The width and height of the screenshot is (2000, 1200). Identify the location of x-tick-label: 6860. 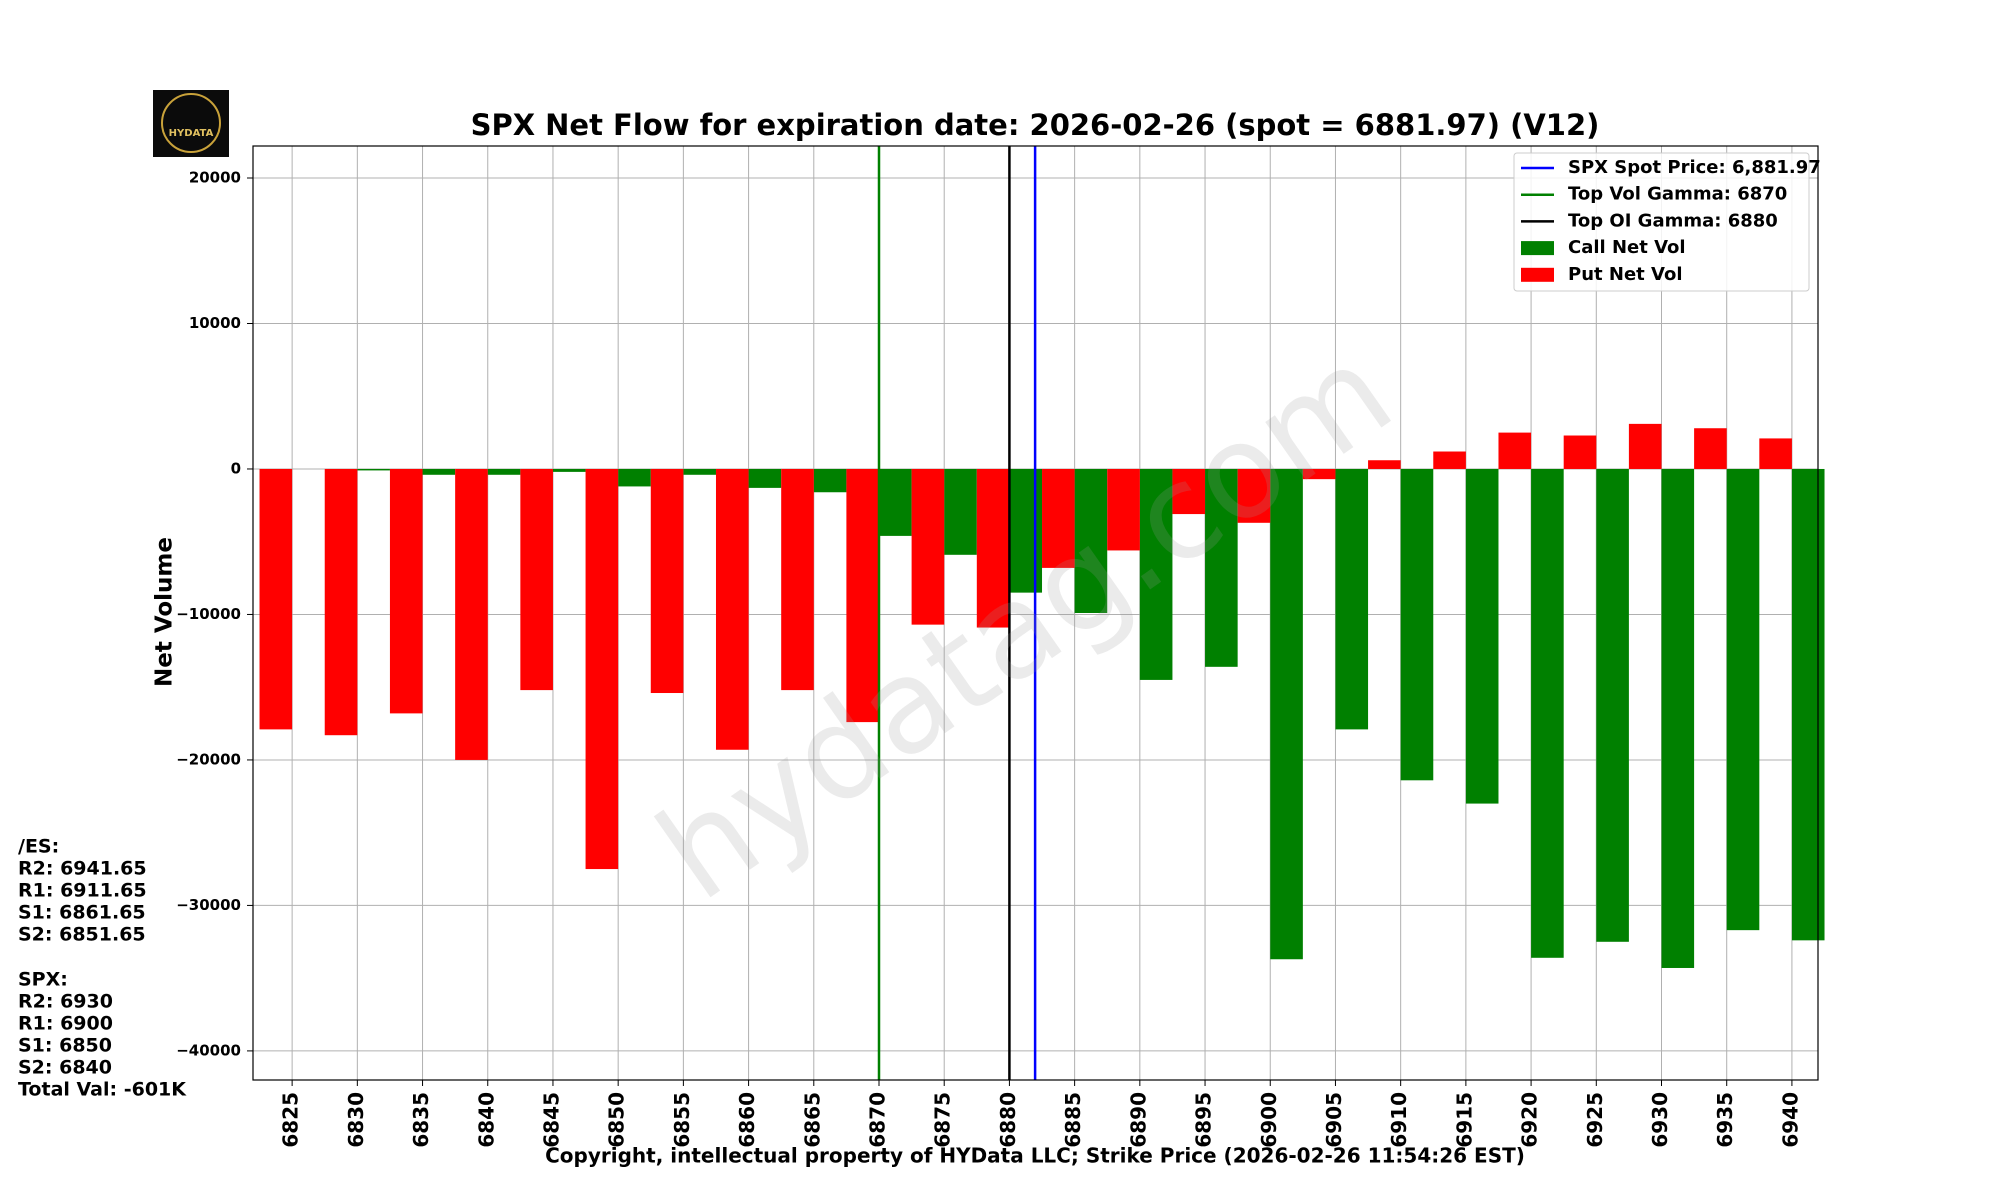
(747, 1120).